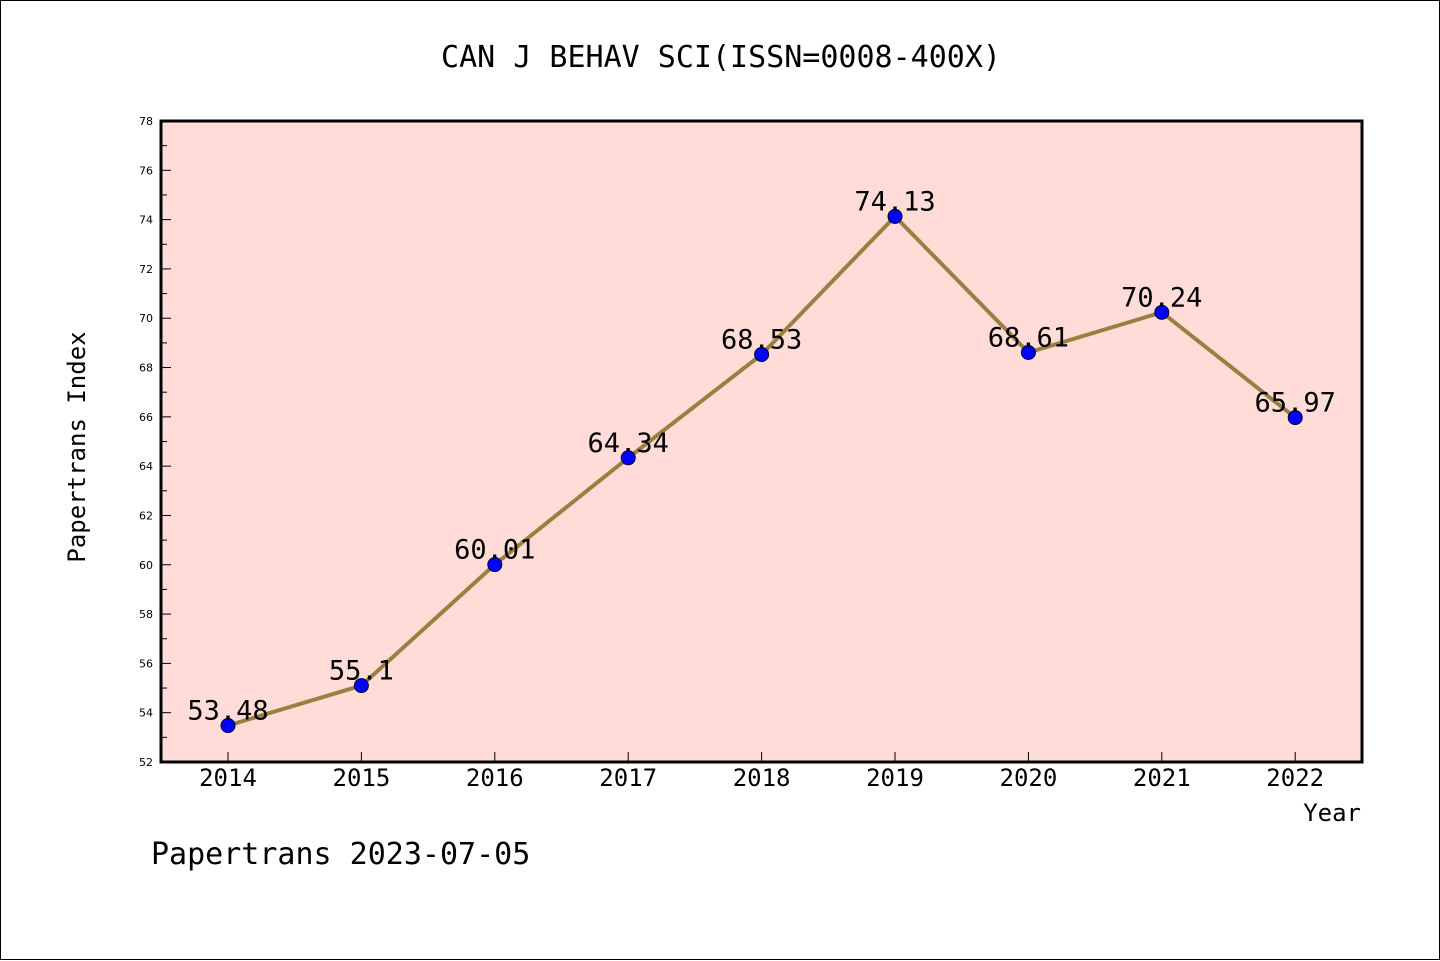 The width and height of the screenshot is (1440, 961). What do you see at coordinates (361, 671) in the screenshot?
I see `data-value-label: 55.1` at bounding box center [361, 671].